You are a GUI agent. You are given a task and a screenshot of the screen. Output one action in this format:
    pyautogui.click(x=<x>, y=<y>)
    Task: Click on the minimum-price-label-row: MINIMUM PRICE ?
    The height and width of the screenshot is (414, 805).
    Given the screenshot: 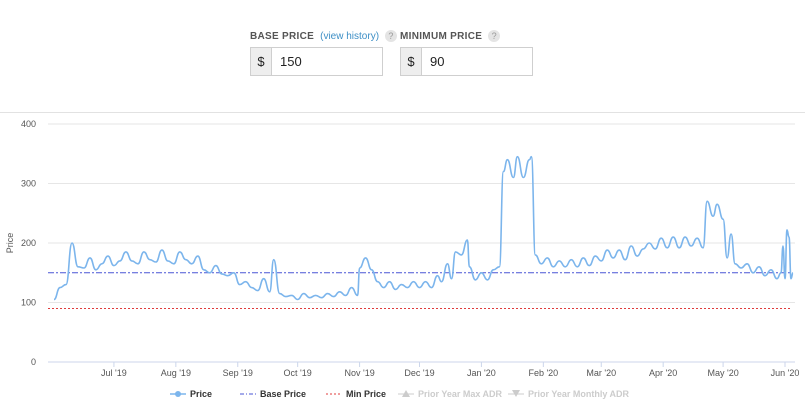 What is the action you would take?
    pyautogui.click(x=466, y=36)
    